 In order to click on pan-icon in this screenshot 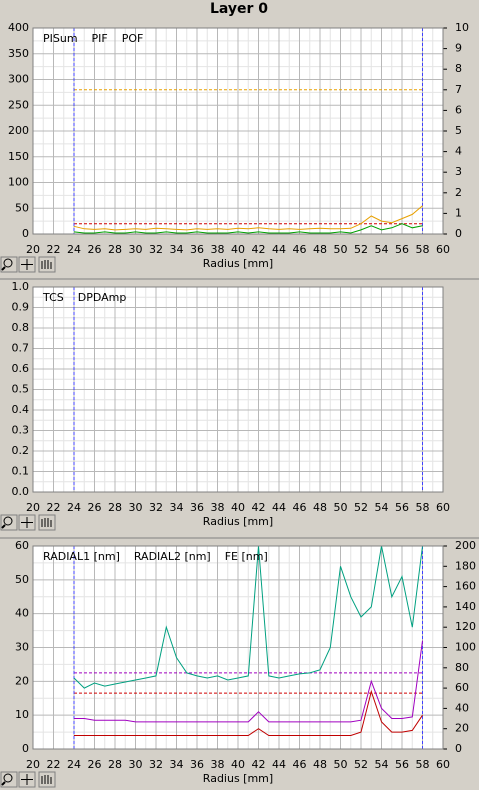, I will do `click(46, 779)`.